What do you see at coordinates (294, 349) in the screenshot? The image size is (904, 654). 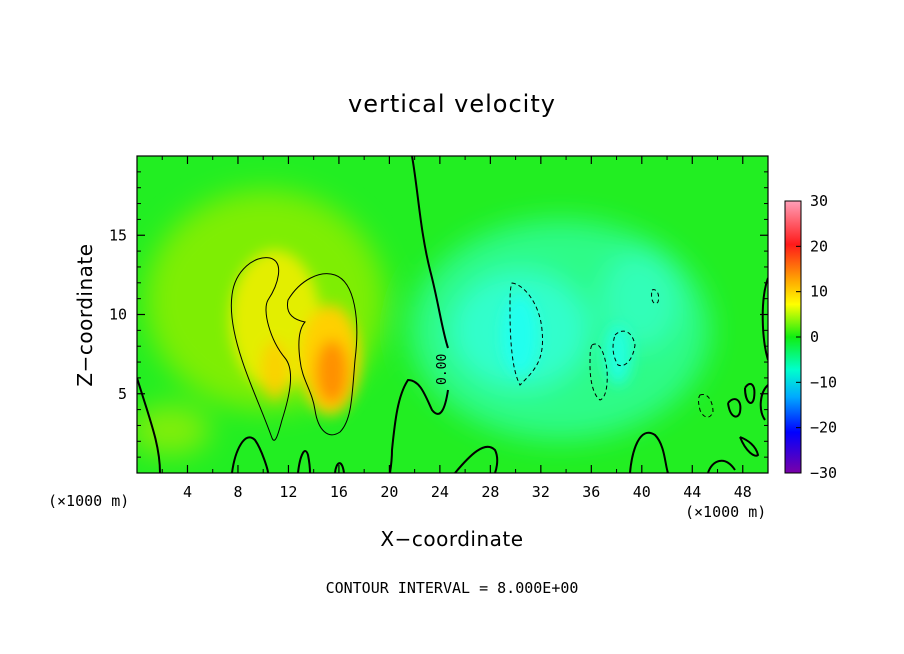 I see `positive-contours` at bounding box center [294, 349].